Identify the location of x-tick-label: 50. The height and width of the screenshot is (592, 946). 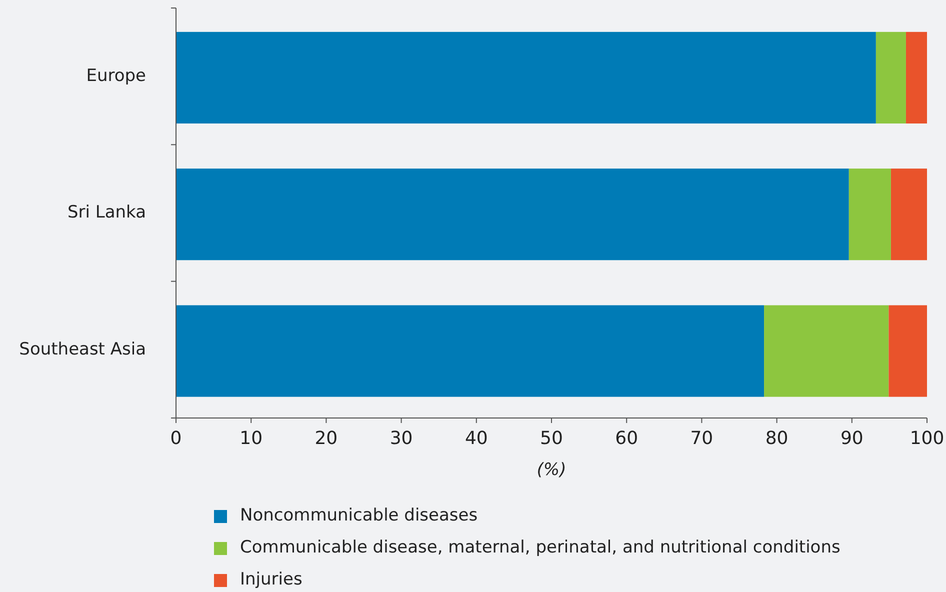
(551, 438).